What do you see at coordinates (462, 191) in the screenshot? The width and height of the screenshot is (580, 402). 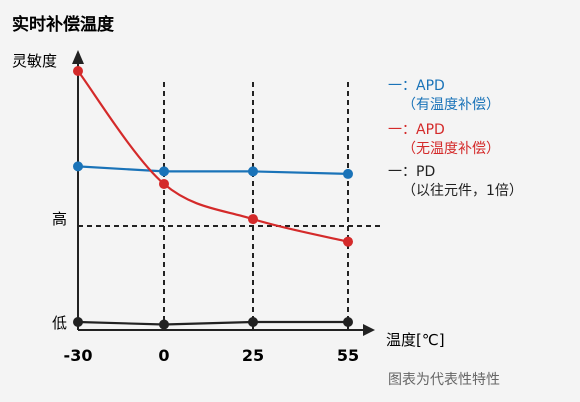 I see `legend-note-2: （以往元件，1倍）` at bounding box center [462, 191].